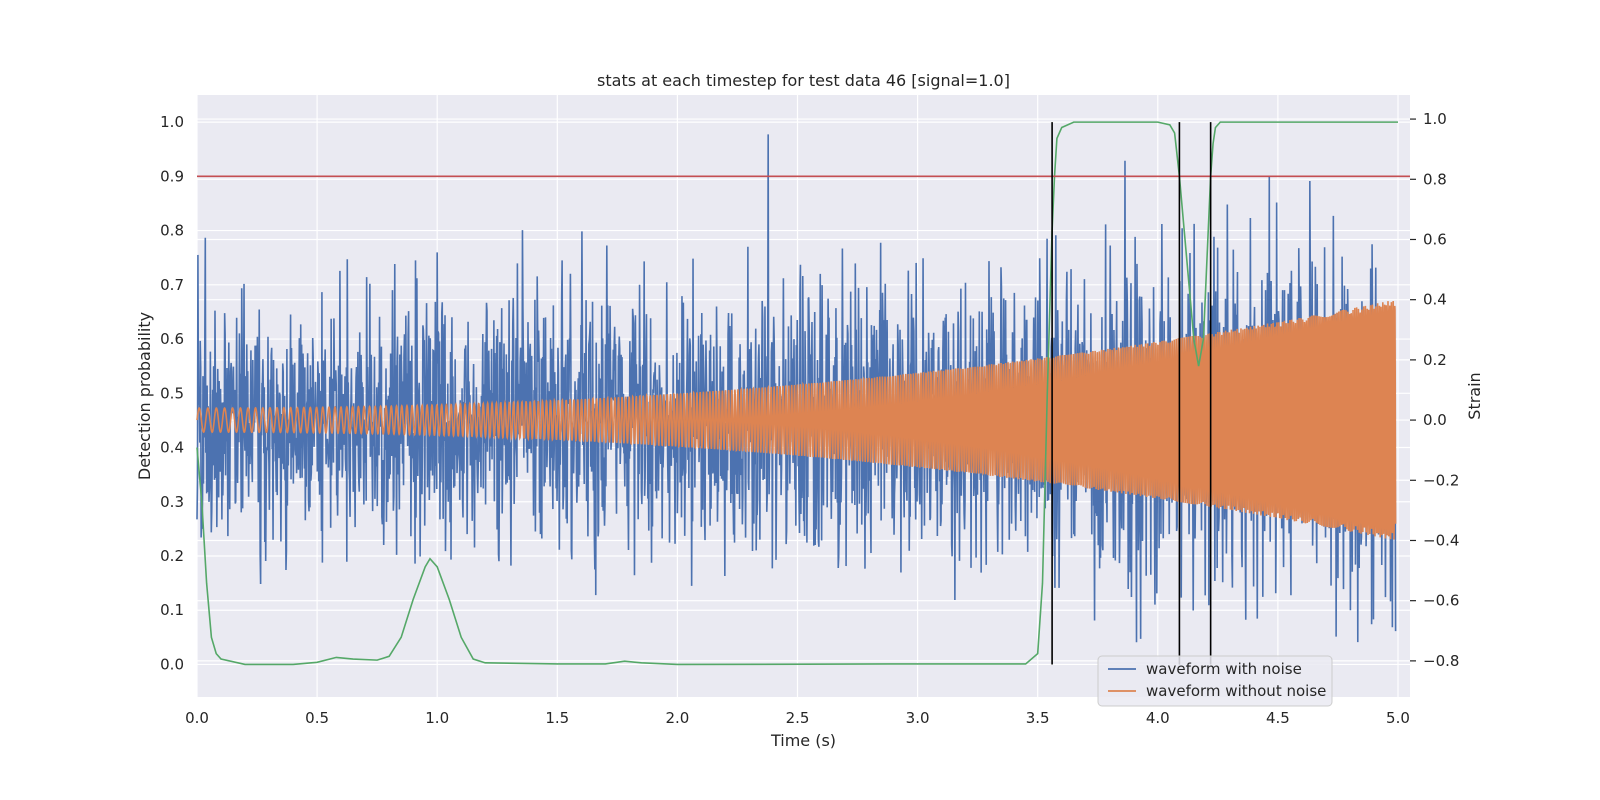 This screenshot has width=1600, height=800. I want to click on y-left-tick-label: 0.7, so click(172, 285).